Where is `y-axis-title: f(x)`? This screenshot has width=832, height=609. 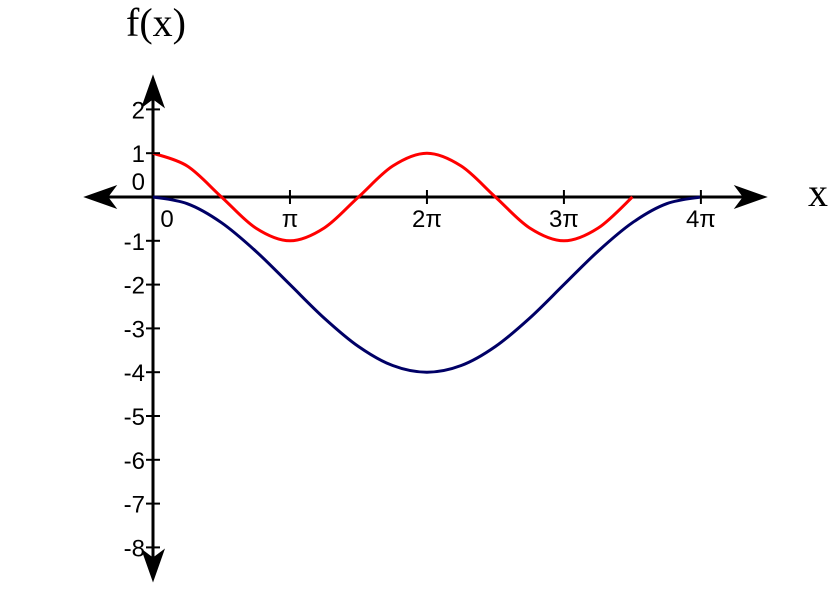 y-axis-title: f(x) is located at coordinates (156, 22).